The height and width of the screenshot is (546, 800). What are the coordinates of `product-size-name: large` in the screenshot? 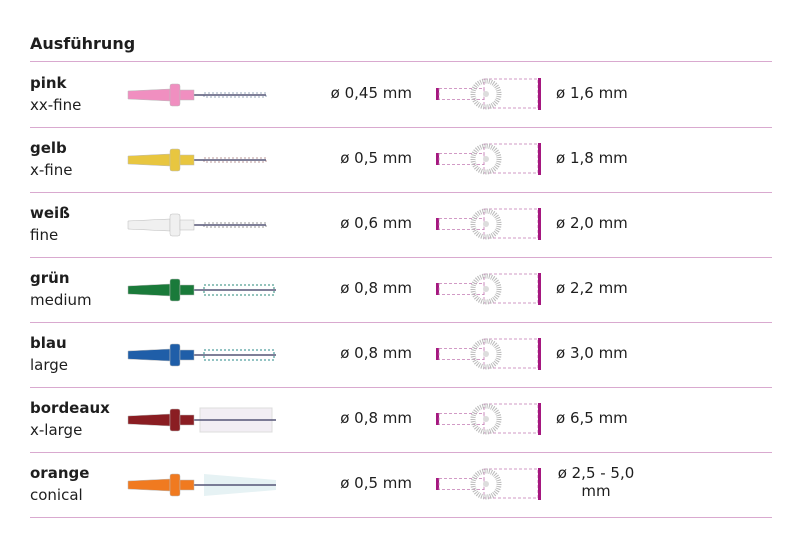 It's located at (49, 365).